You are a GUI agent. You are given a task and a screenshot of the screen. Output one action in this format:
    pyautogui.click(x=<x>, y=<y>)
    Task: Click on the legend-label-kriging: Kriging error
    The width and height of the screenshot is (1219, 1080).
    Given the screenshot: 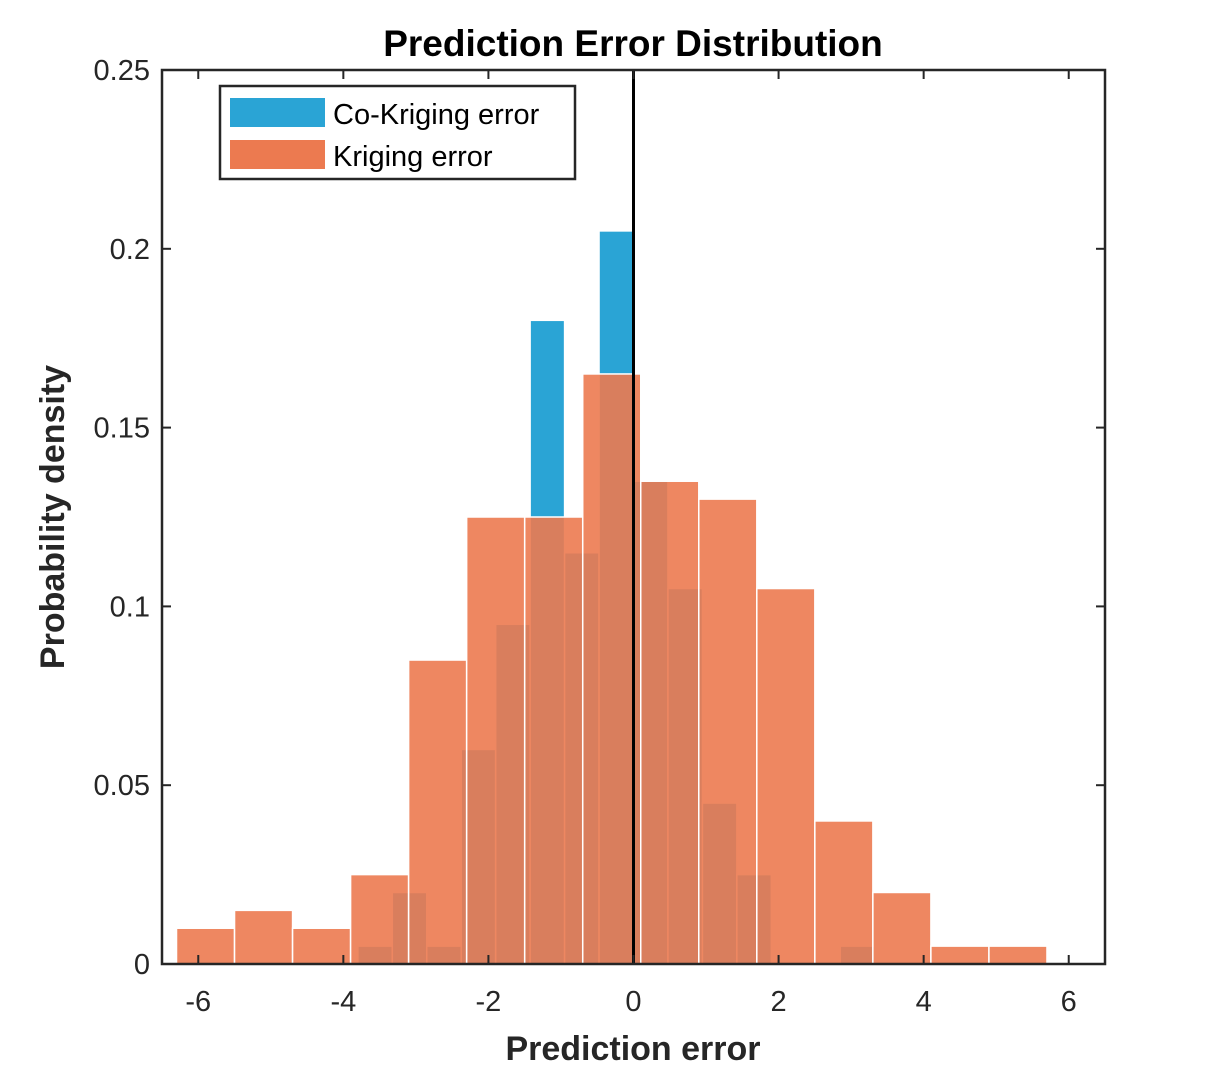 What is the action you would take?
    pyautogui.click(x=413, y=157)
    